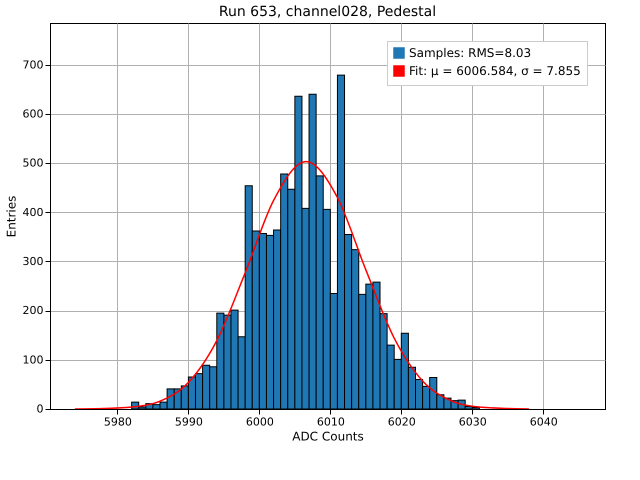 This screenshot has height=480, width=640. What do you see at coordinates (33, 261) in the screenshot?
I see `y-tick-label: 300` at bounding box center [33, 261].